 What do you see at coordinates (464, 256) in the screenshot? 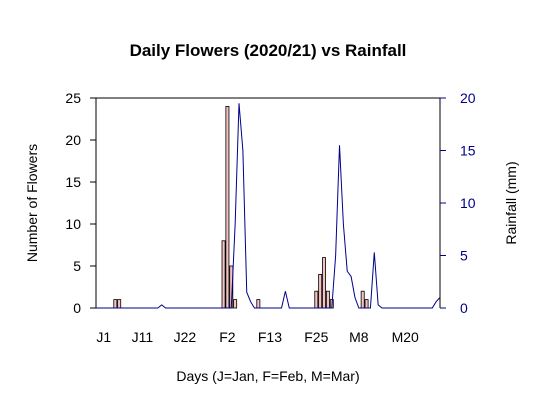
I see `y-tick-label-right: 5` at bounding box center [464, 256].